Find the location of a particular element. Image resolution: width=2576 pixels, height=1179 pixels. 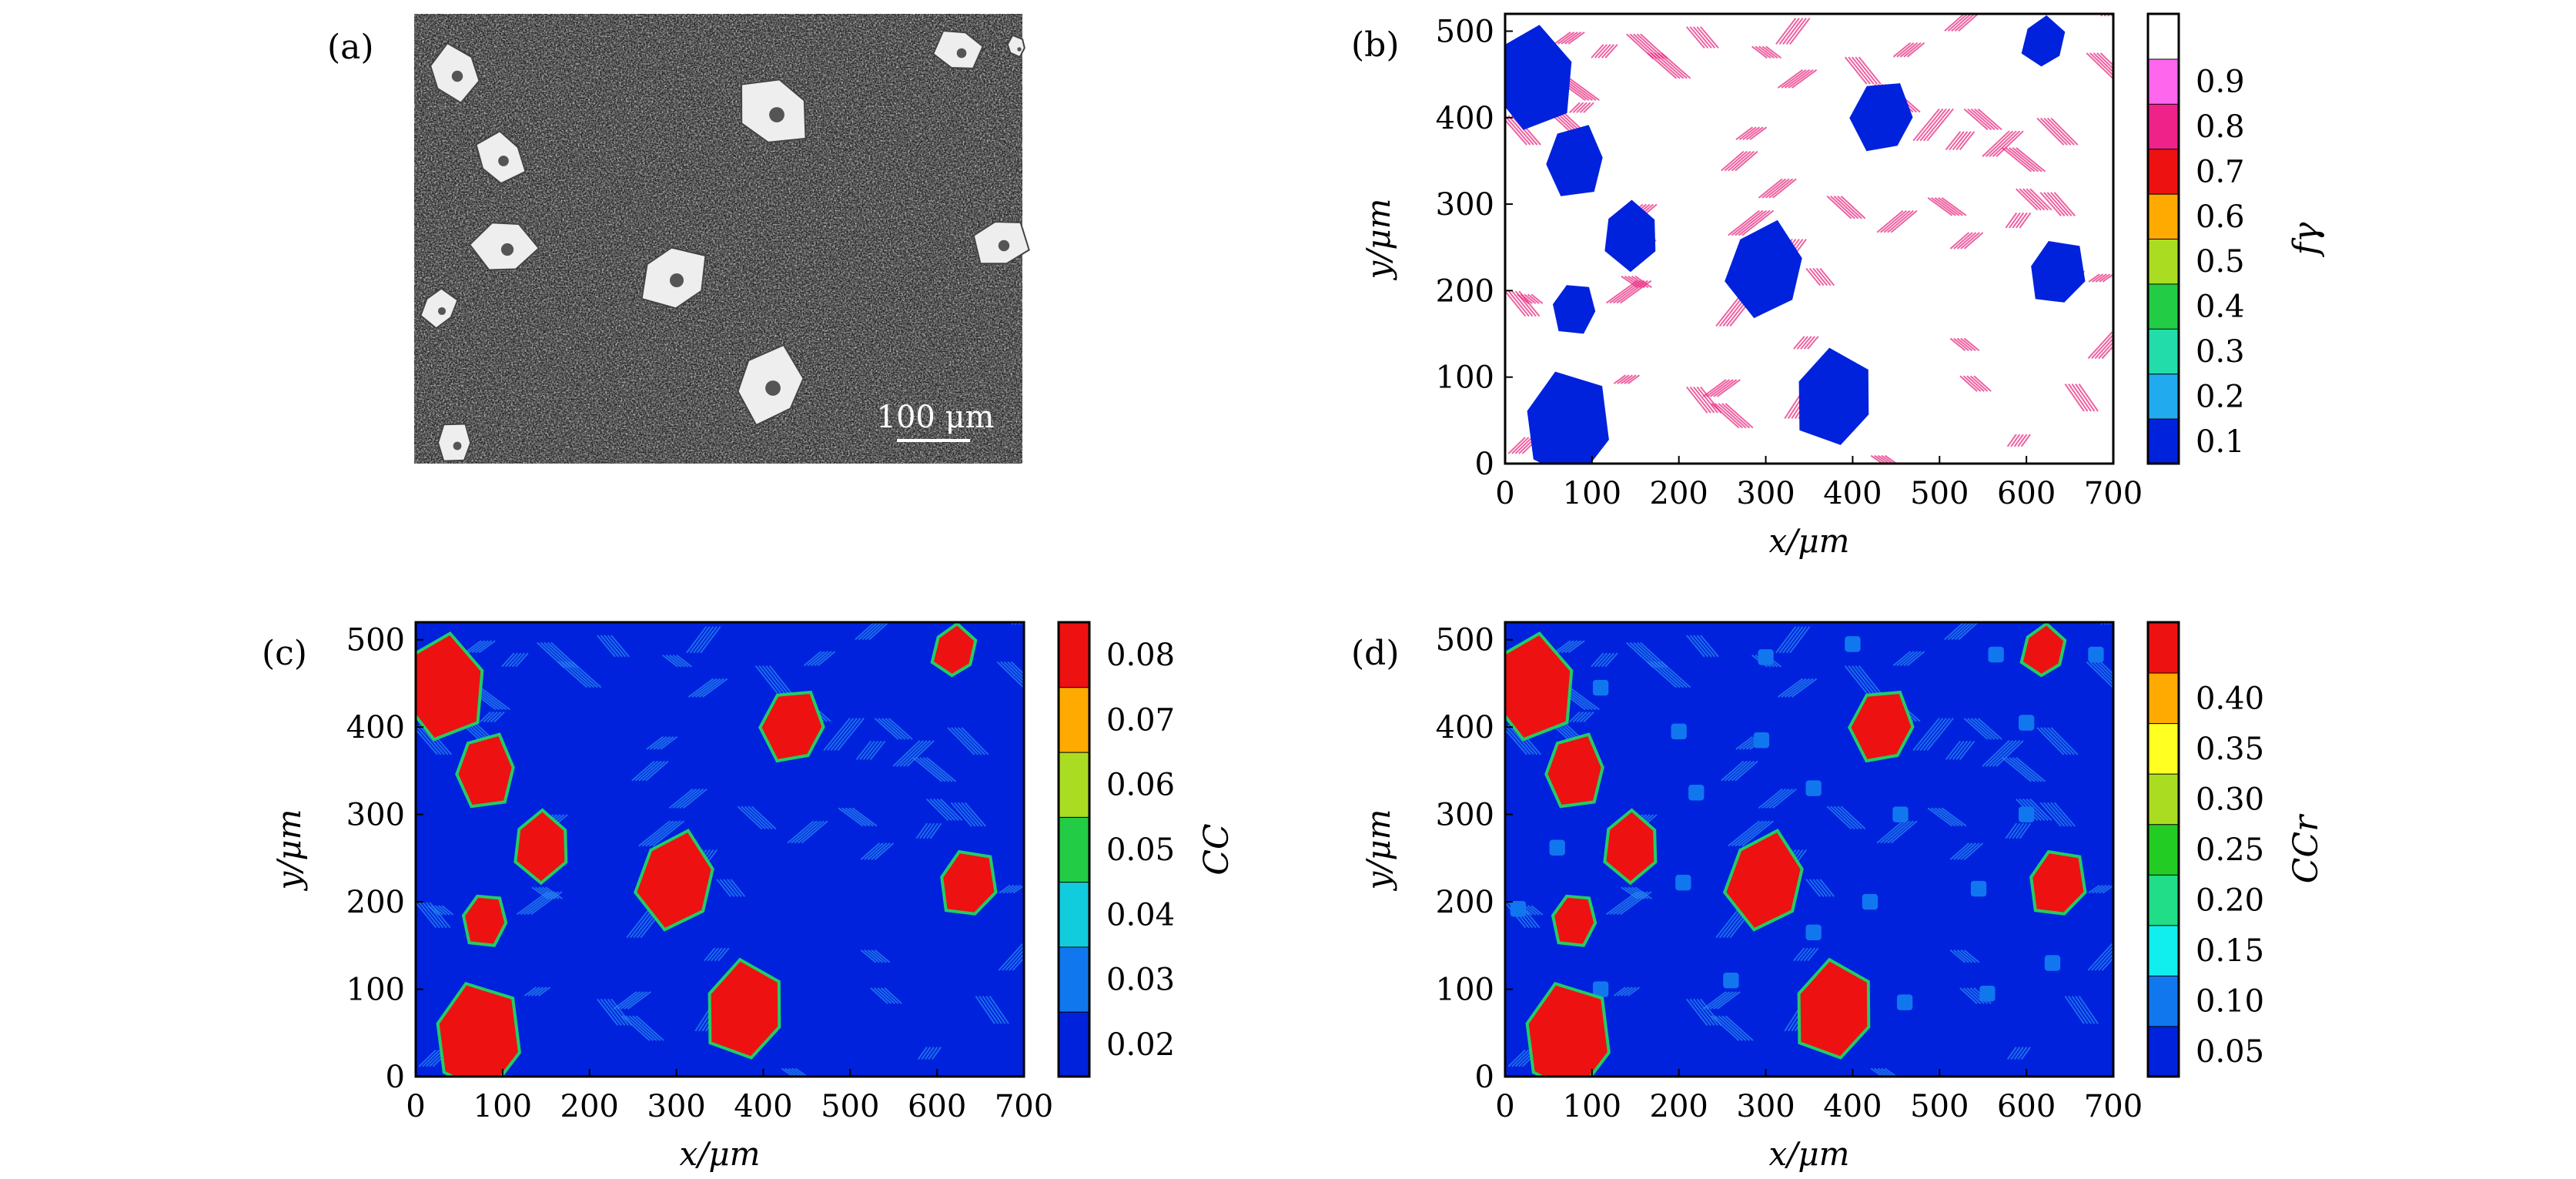

y-tick-label: 500 is located at coordinates (376, 640).